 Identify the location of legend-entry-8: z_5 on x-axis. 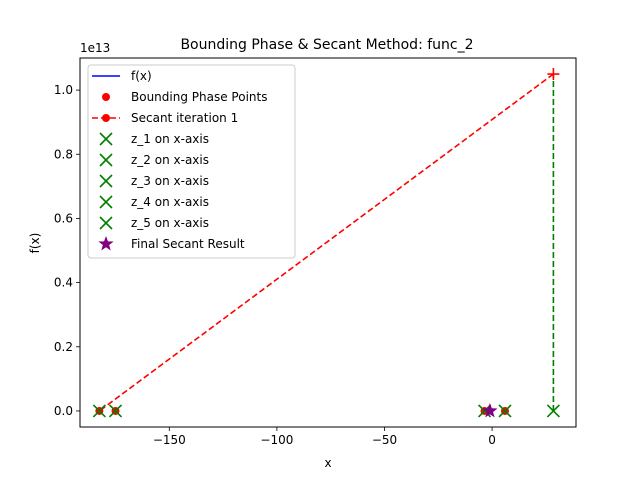
(154, 223).